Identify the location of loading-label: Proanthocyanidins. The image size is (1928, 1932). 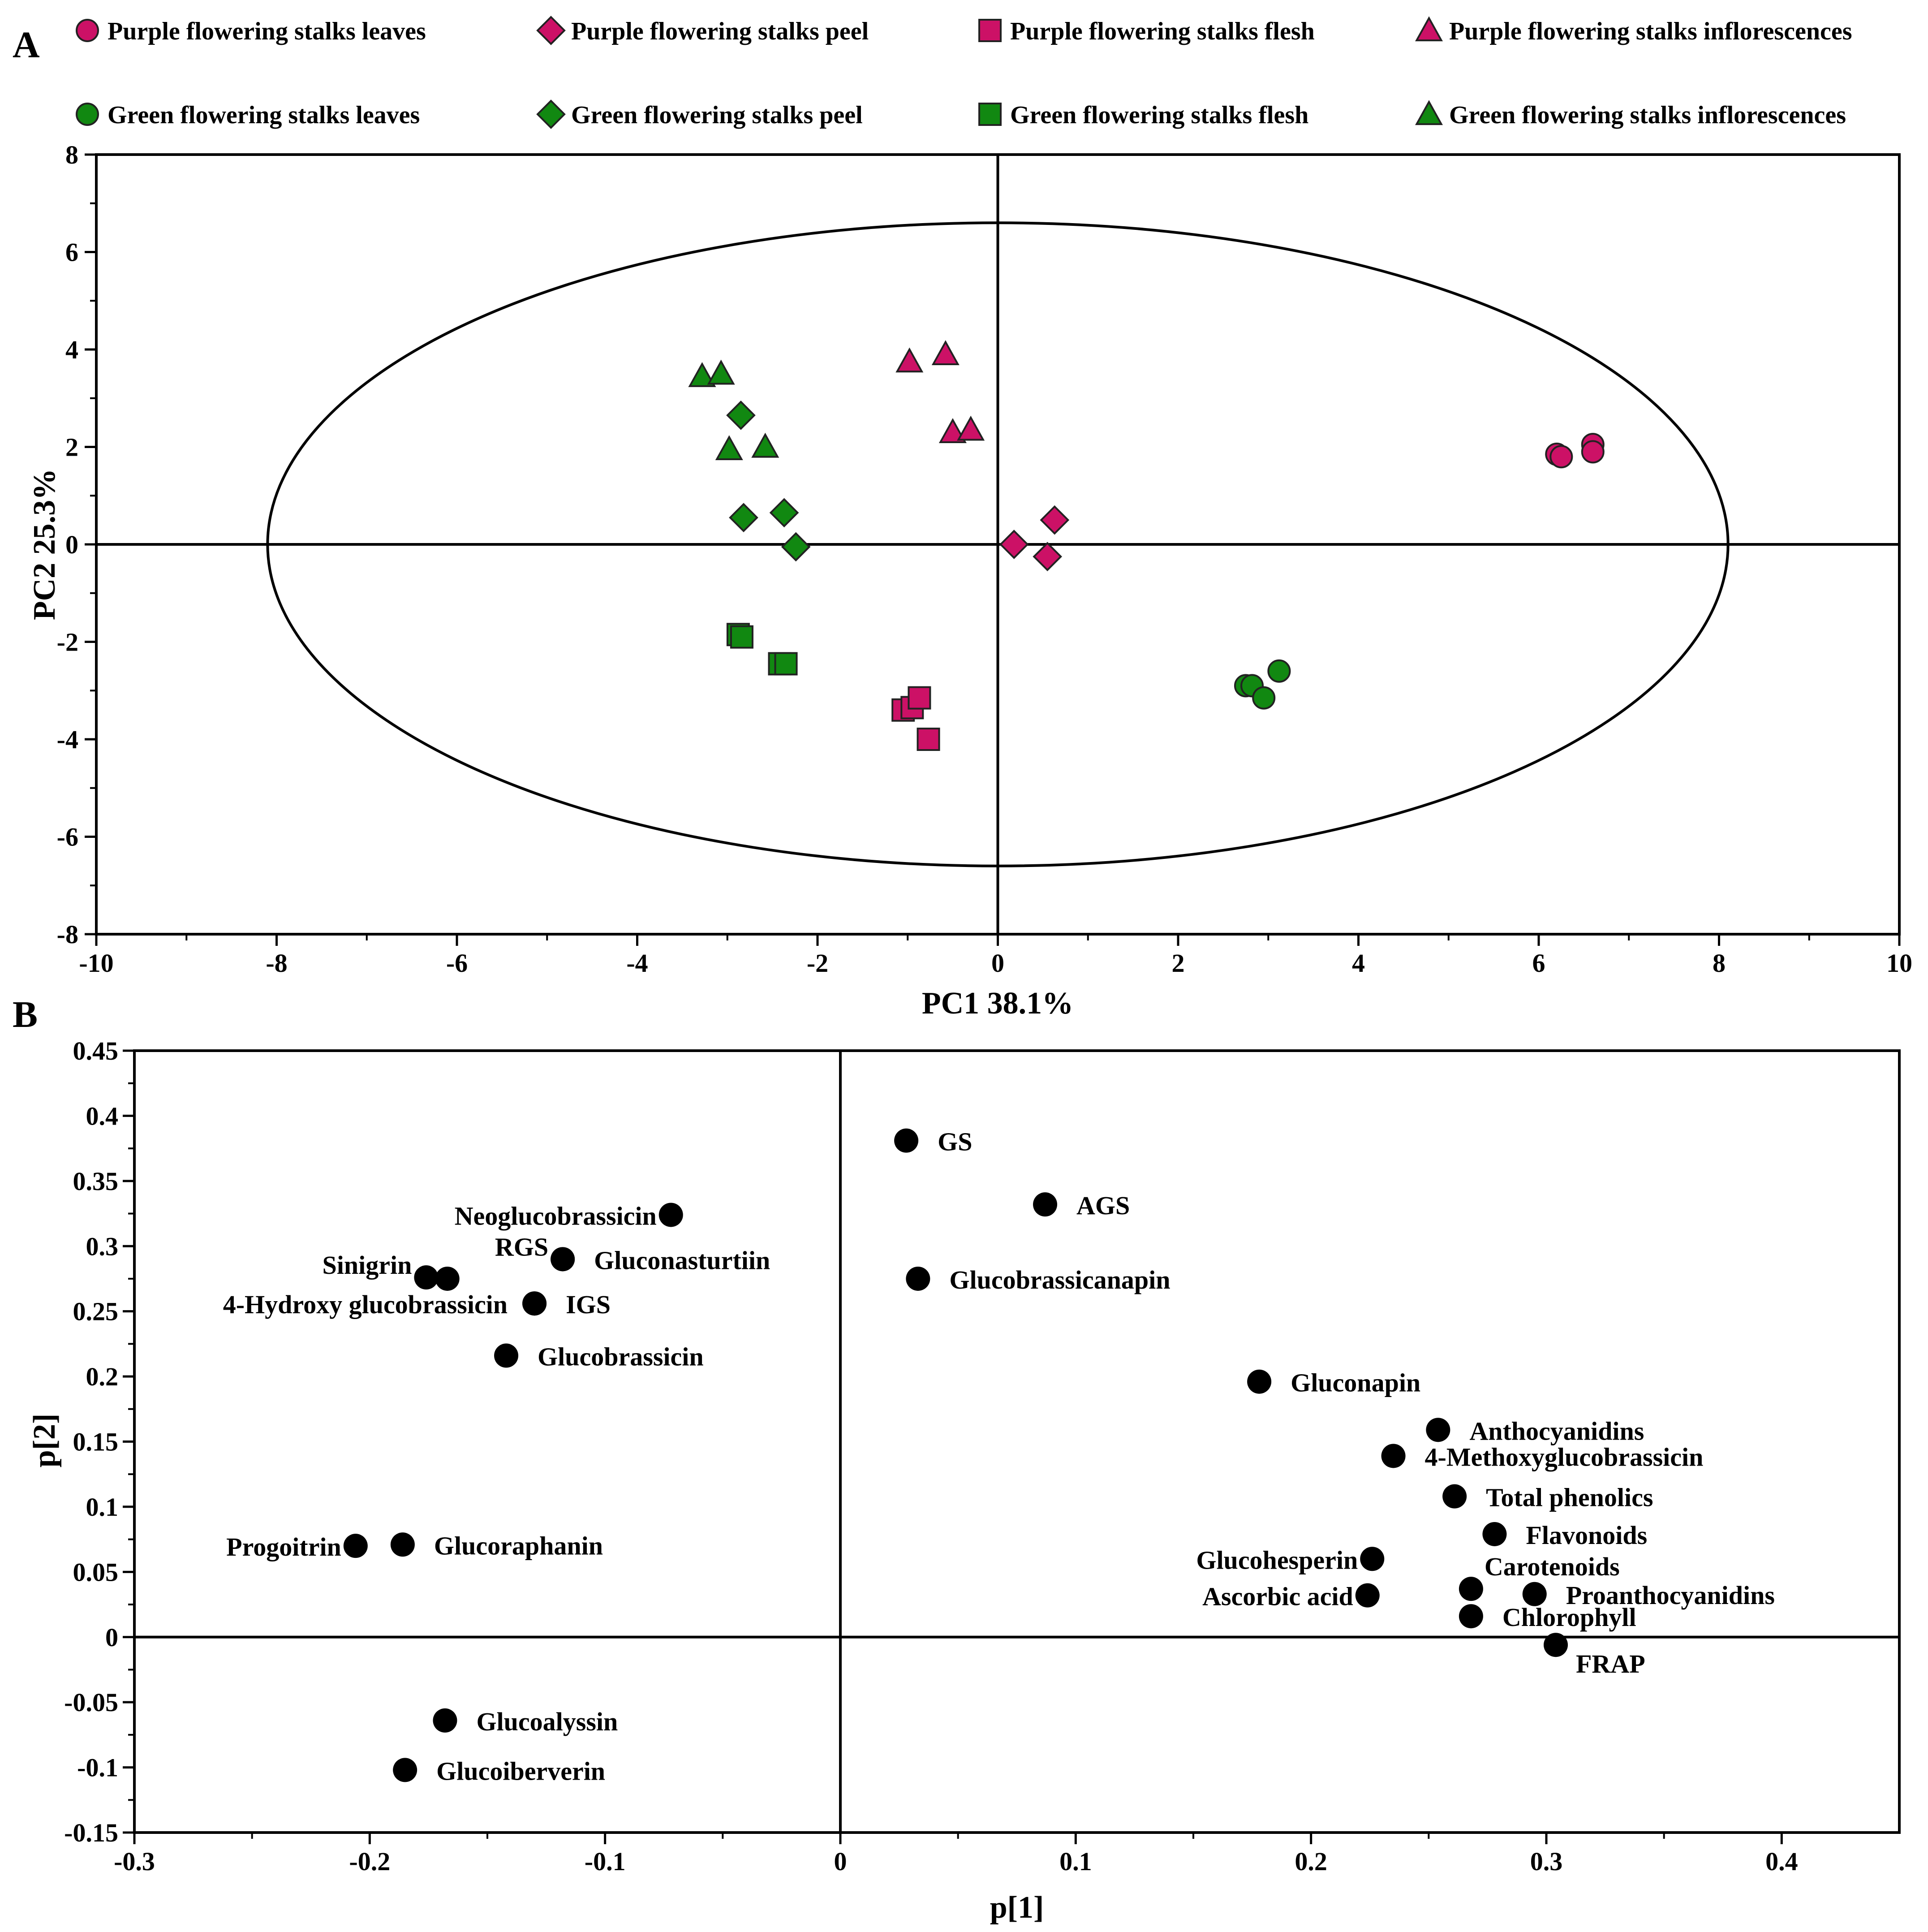
(1670, 1595).